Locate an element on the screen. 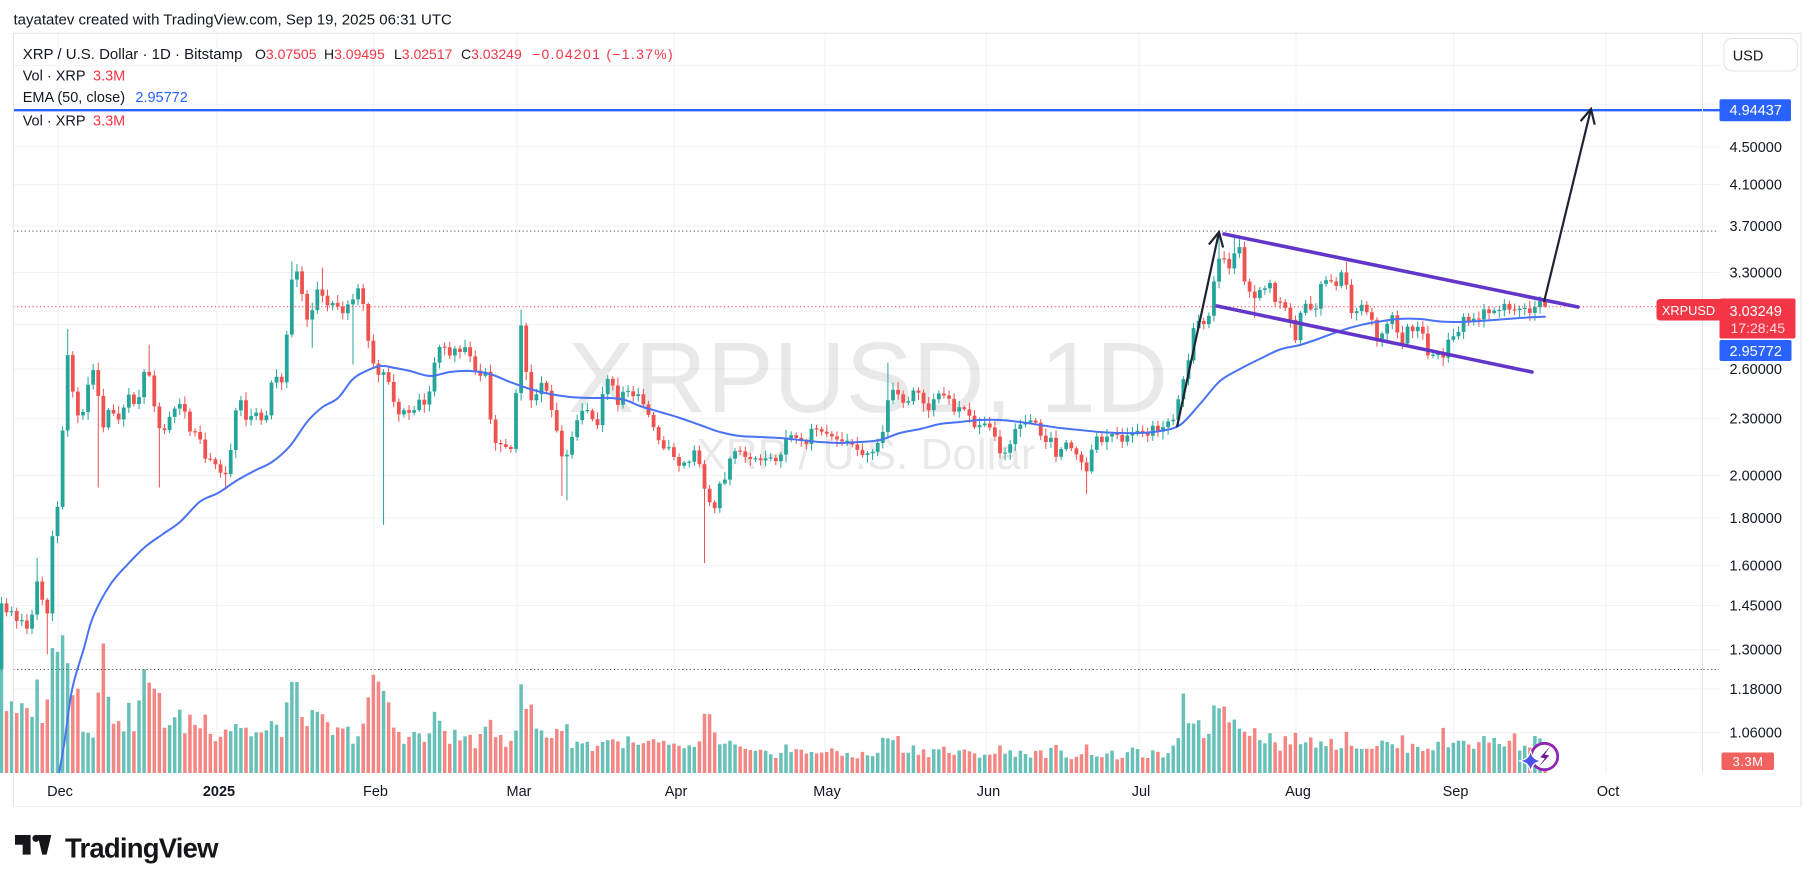 Image resolution: width=1814 pixels, height=883 pixels. svg-text: Apr is located at coordinates (676, 792).